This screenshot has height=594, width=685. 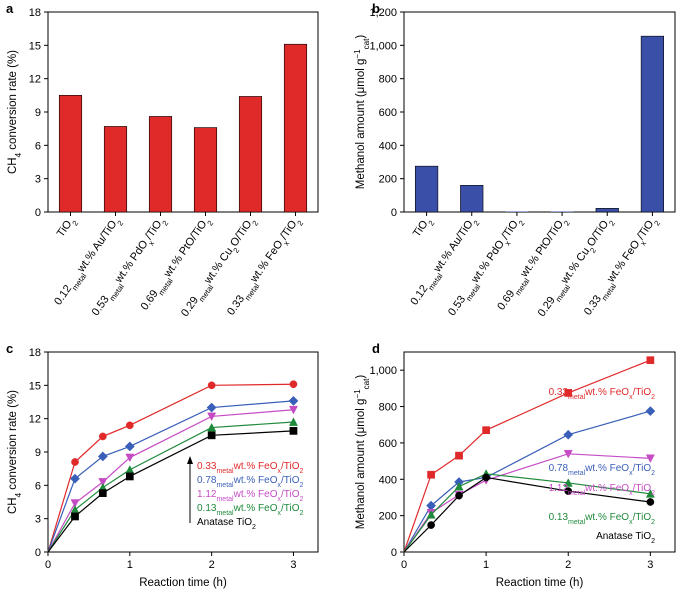 What do you see at coordinates (190, 460) in the screenshot?
I see `legend-arrow-head` at bounding box center [190, 460].